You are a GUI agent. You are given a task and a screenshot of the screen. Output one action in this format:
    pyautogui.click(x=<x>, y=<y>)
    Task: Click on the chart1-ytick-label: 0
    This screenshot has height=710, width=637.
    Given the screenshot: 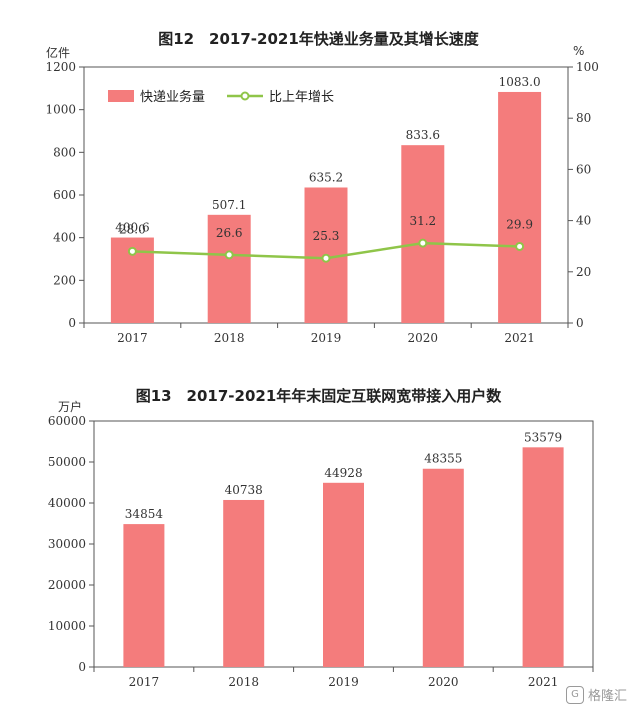 What is the action you would take?
    pyautogui.click(x=72, y=323)
    